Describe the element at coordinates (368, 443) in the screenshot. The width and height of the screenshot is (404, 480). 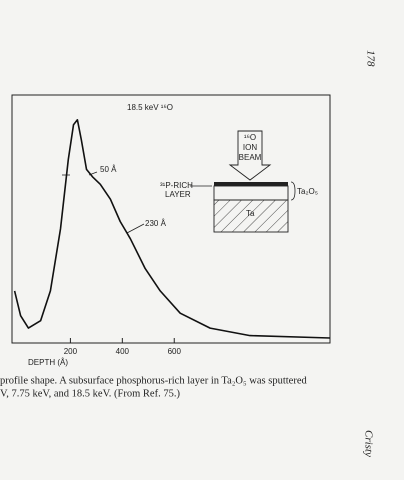
I see `running-head: Cristy` at that location.